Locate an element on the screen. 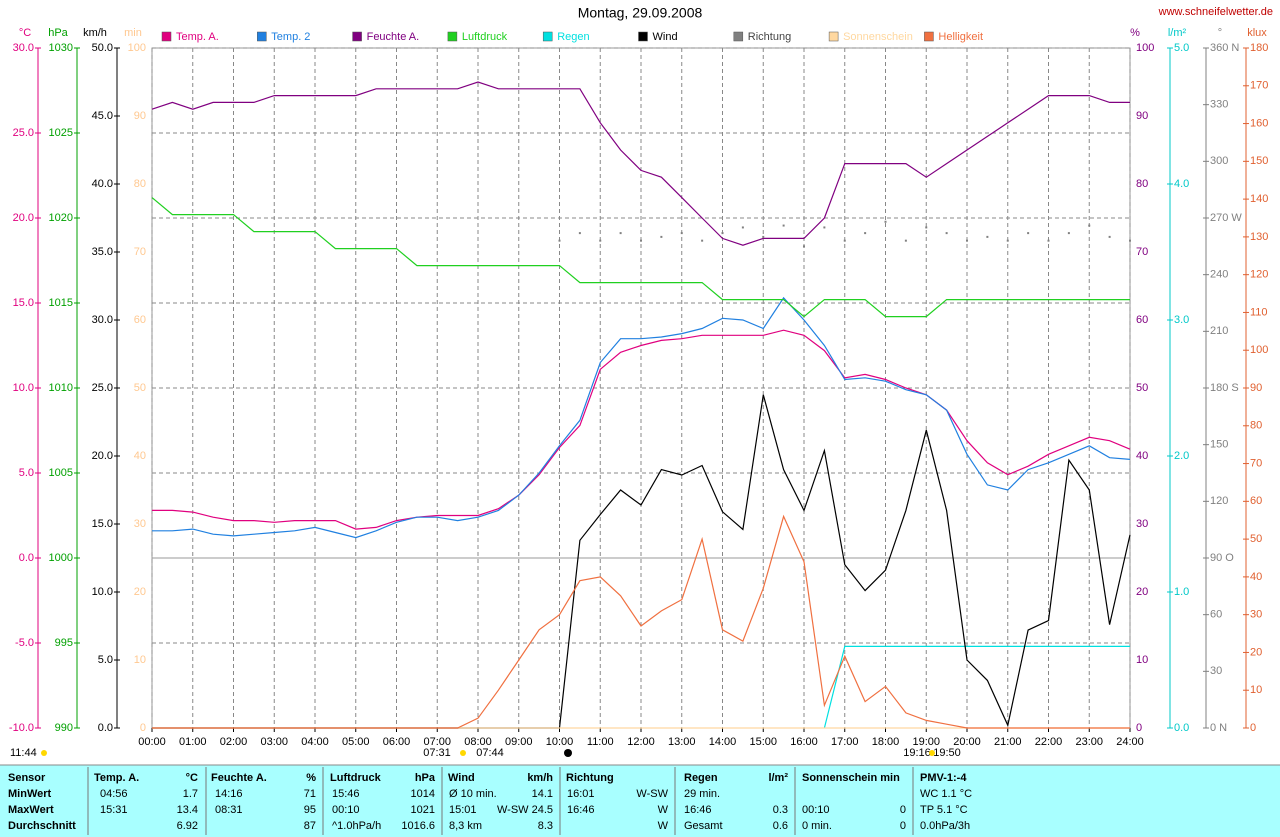 The height and width of the screenshot is (837, 1280). x-tick-label: 15:00 is located at coordinates (763, 742).